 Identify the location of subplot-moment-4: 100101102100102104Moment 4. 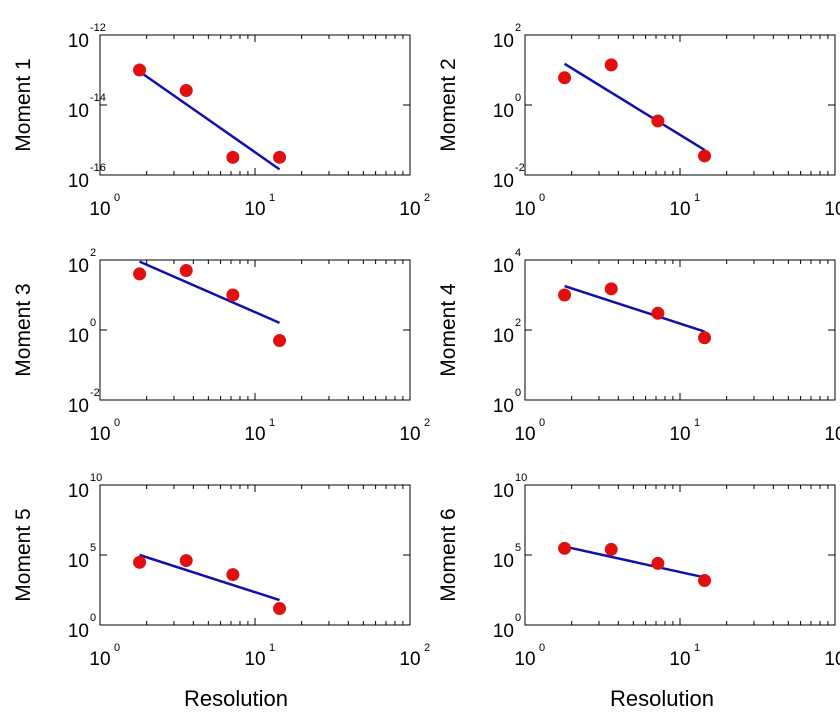
(638, 346).